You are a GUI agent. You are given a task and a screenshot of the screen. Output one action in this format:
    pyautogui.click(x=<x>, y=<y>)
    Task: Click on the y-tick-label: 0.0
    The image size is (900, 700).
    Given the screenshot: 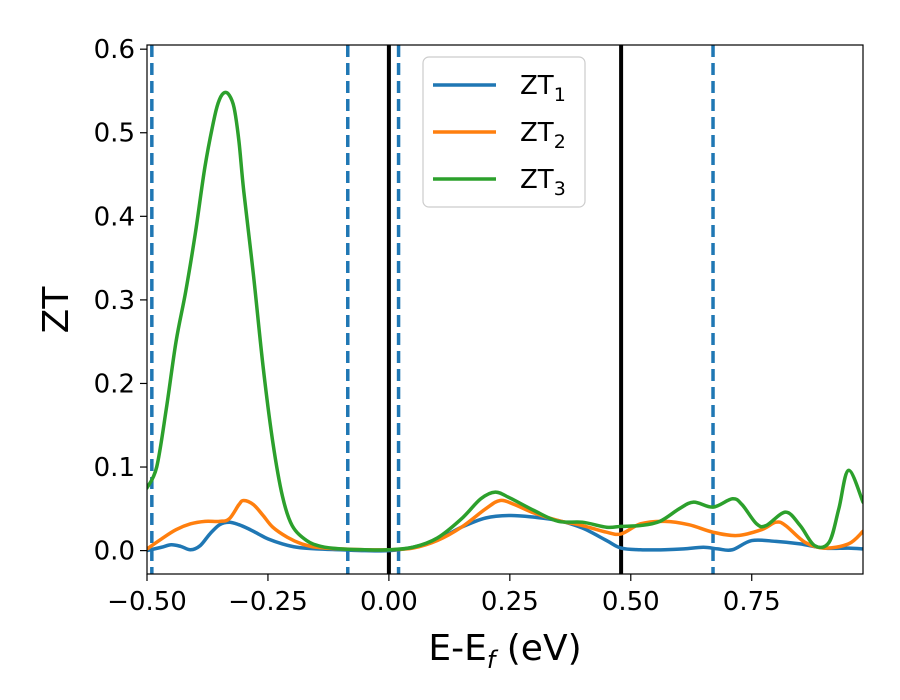 What is the action you would take?
    pyautogui.click(x=114, y=552)
    